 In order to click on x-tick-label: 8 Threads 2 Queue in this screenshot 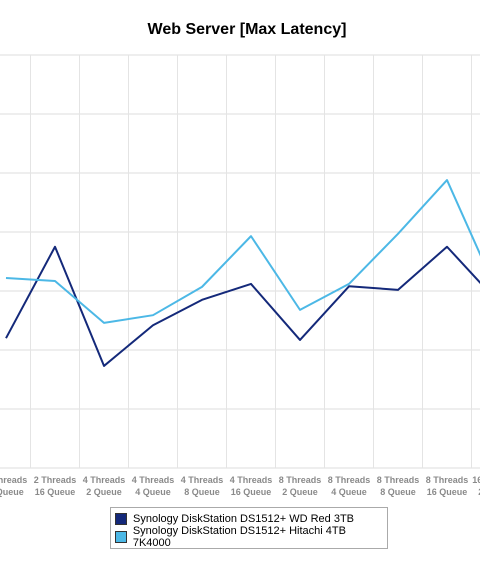, I will do `click(300, 486)`.